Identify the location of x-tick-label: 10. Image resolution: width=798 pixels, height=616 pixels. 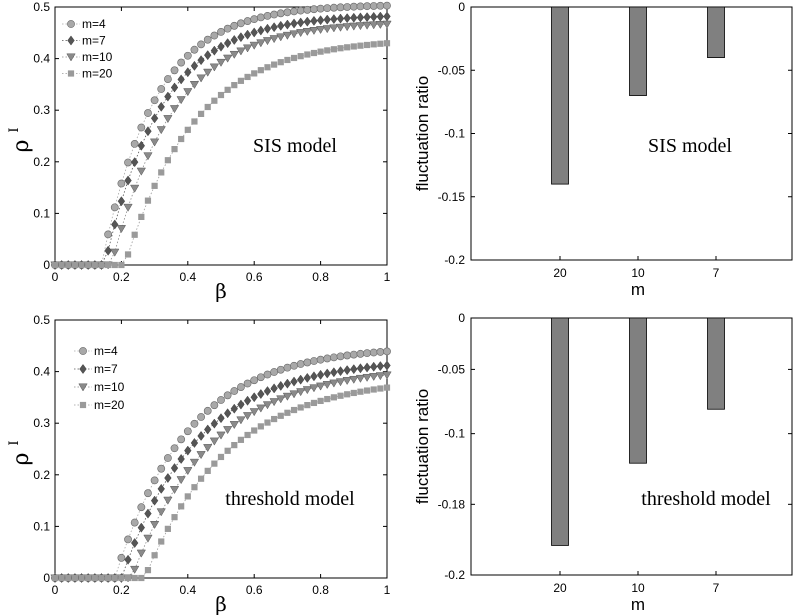
(638, 273).